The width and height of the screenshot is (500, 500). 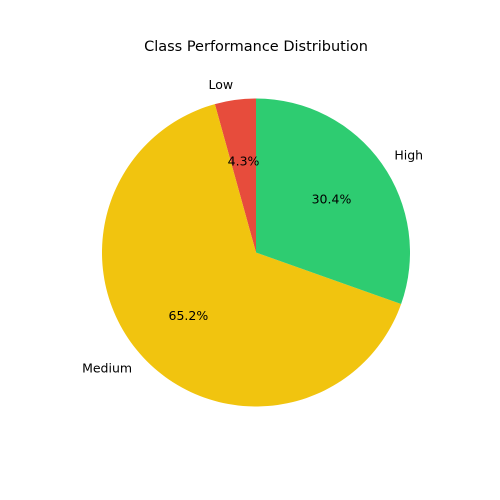 What do you see at coordinates (235, 175) in the screenshot?
I see `pie-slice-low` at bounding box center [235, 175].